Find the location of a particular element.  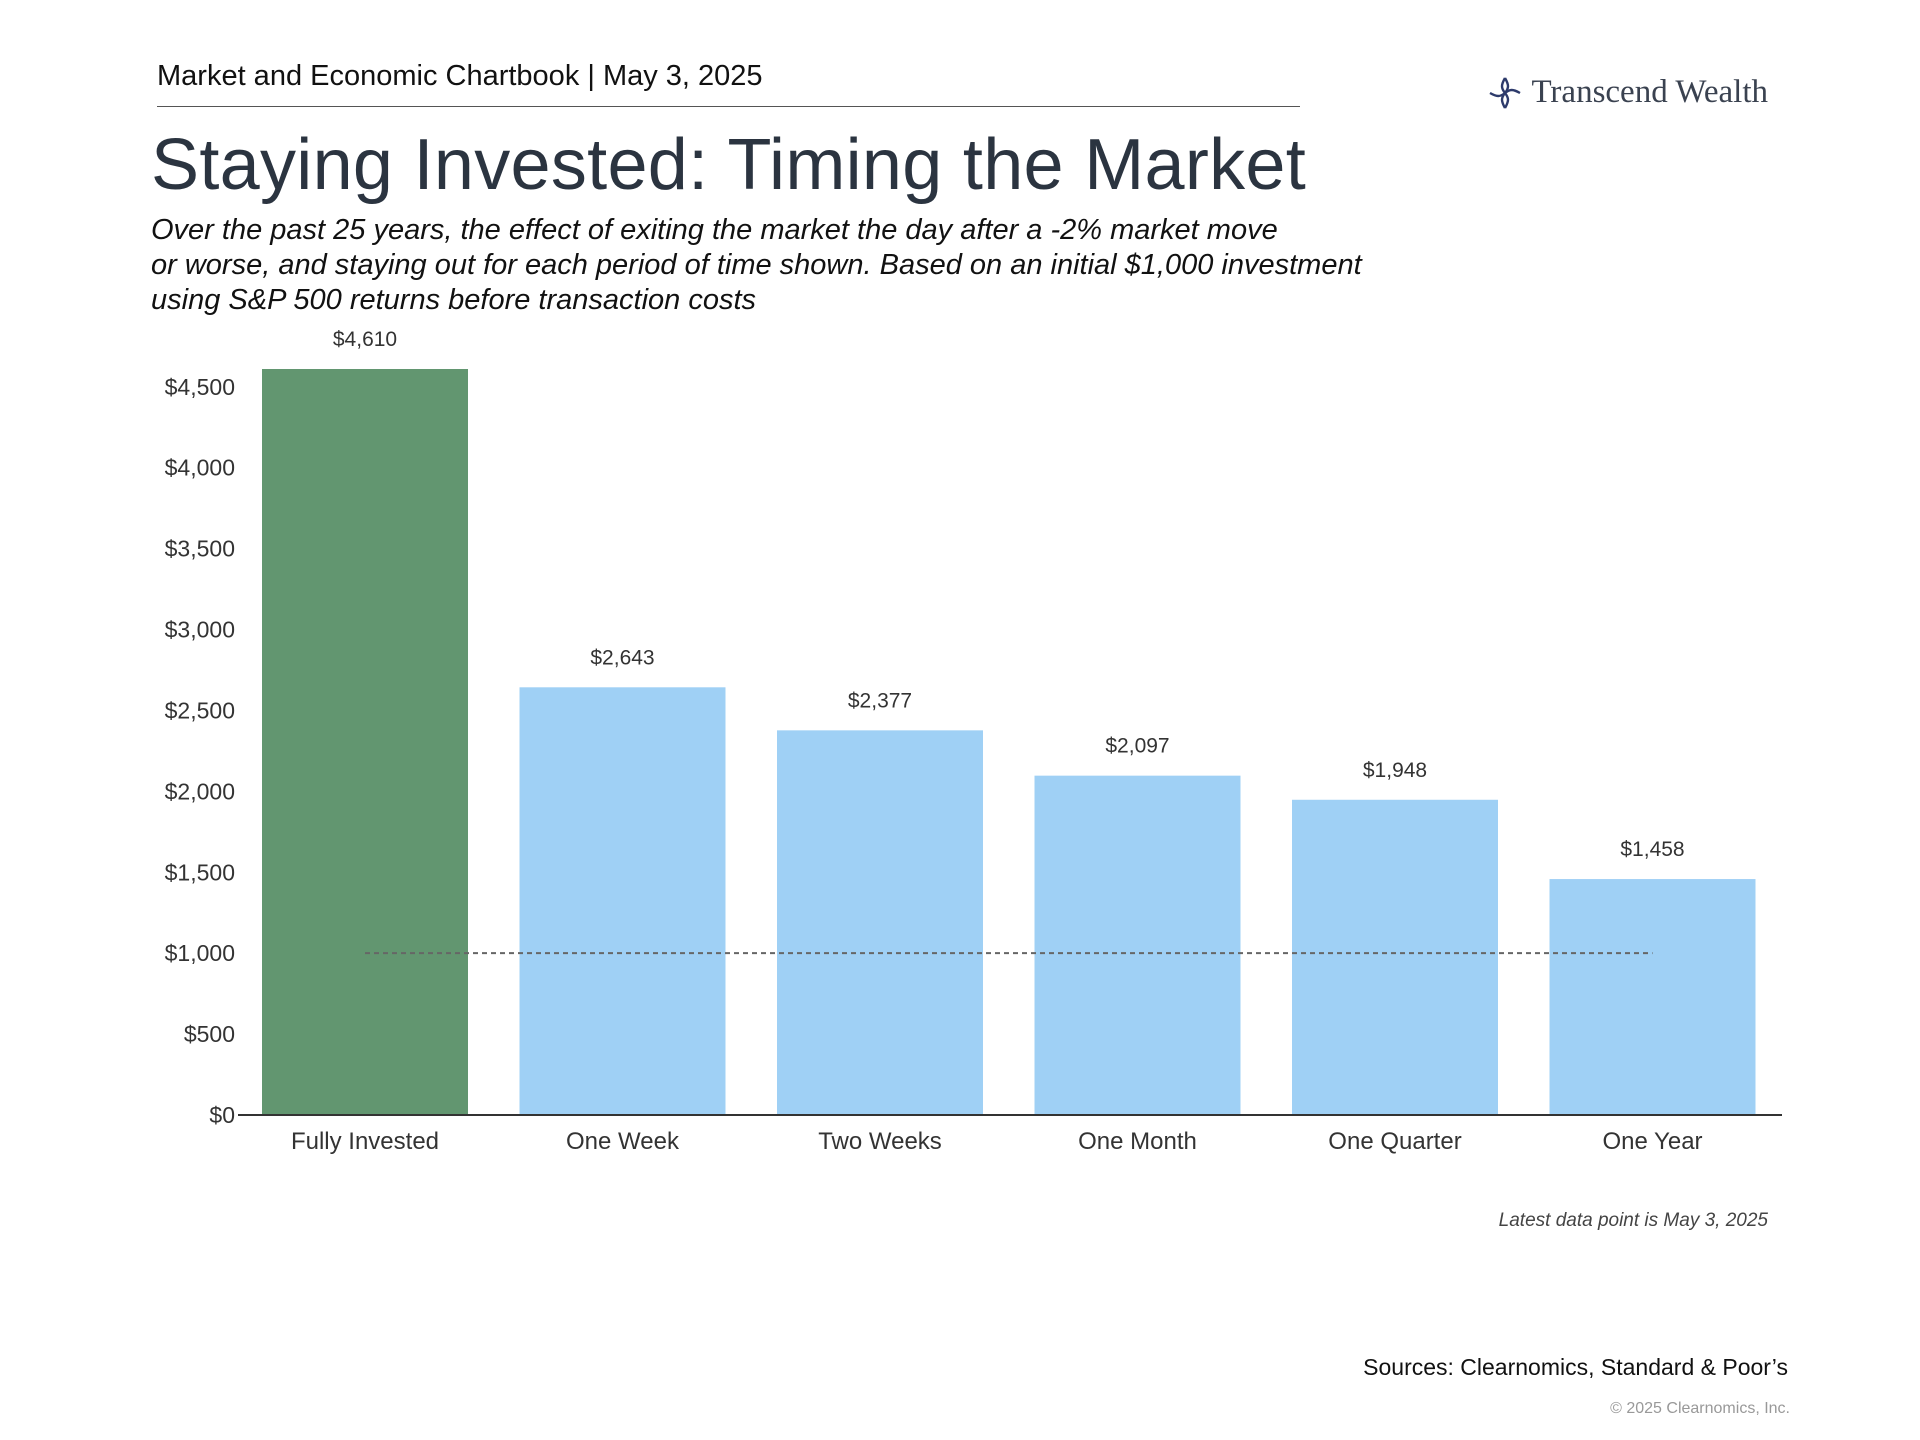

y-tick-label: $2,000 is located at coordinates (200, 791).